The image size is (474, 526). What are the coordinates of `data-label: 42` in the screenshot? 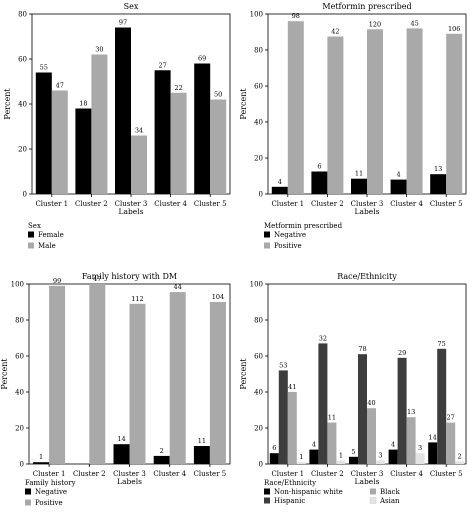 It's located at (335, 32).